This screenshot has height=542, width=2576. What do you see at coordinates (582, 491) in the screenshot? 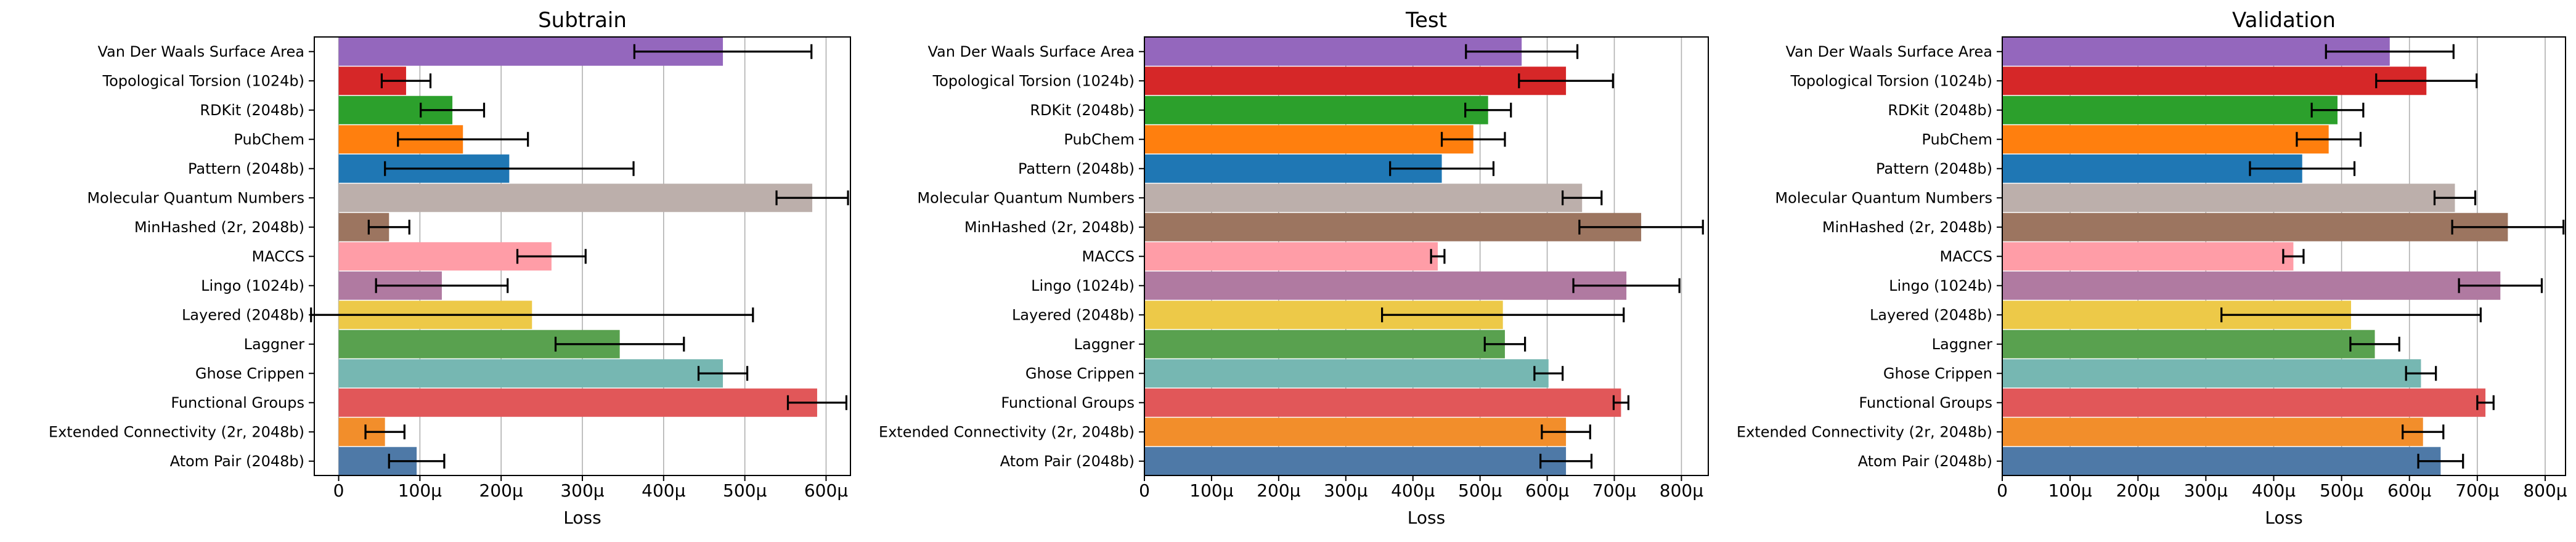
I see `subtrain-xtick-label: 300μ` at bounding box center [582, 491].